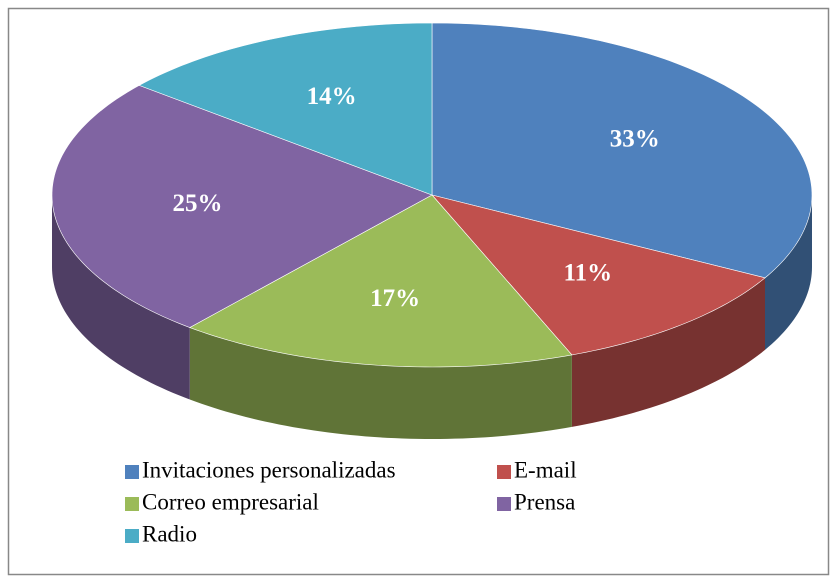  Describe the element at coordinates (169, 533) in the screenshot. I see `legend-label: Radio` at that location.